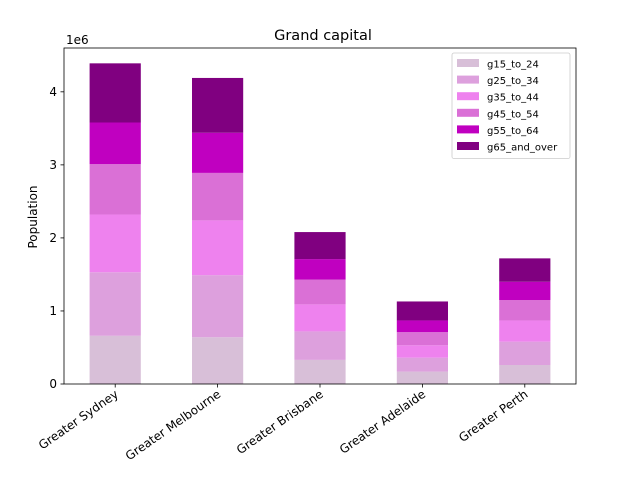 The width and height of the screenshot is (640, 484). What do you see at coordinates (53, 384) in the screenshot?
I see `y-tick-label: 0` at bounding box center [53, 384].